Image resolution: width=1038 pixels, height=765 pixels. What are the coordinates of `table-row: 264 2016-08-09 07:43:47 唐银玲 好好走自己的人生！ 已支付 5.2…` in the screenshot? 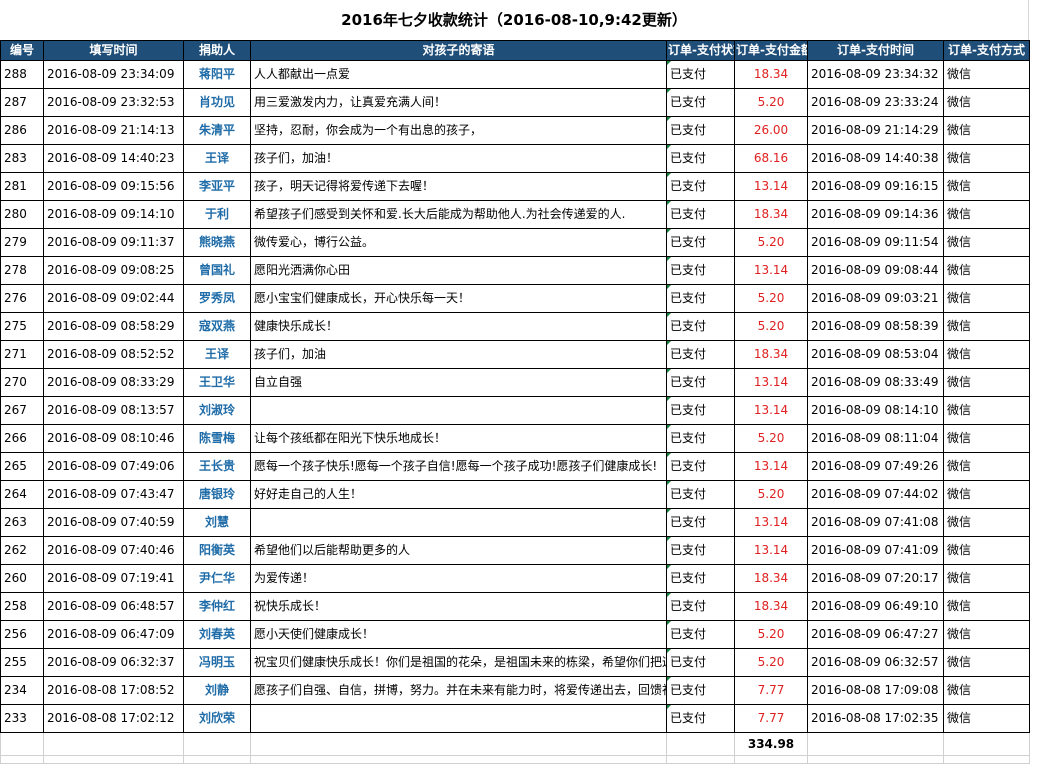 It's located at (515, 494).